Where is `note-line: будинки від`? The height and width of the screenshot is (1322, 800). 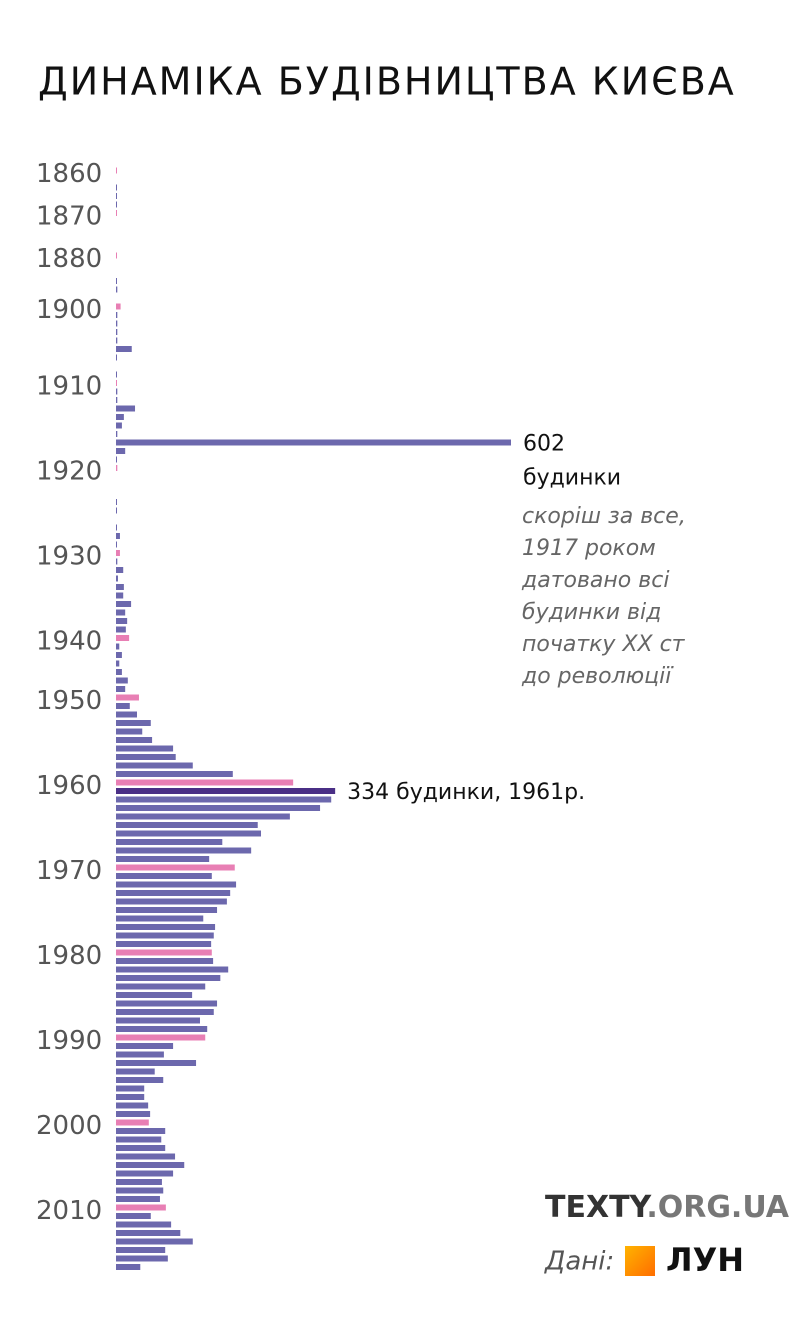 note-line: будинки від is located at coordinates (591, 612).